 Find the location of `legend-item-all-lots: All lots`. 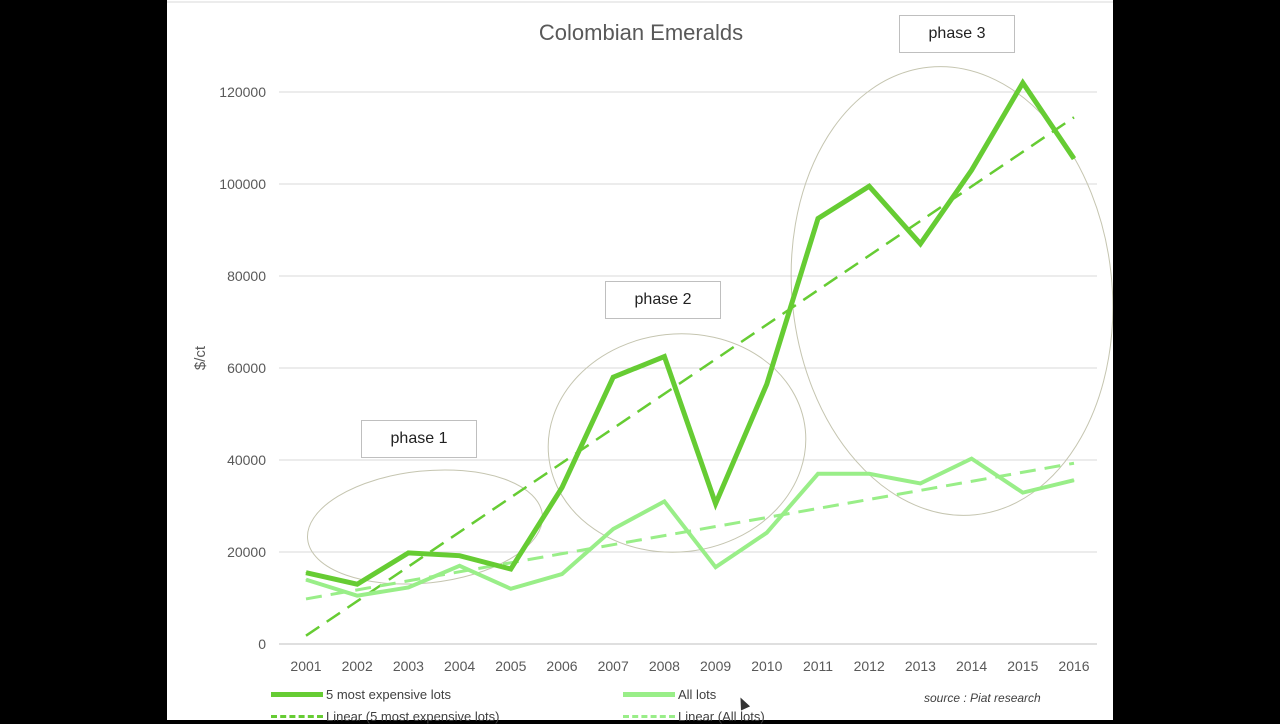

legend-item-all-lots: All lots is located at coordinates (669, 694).